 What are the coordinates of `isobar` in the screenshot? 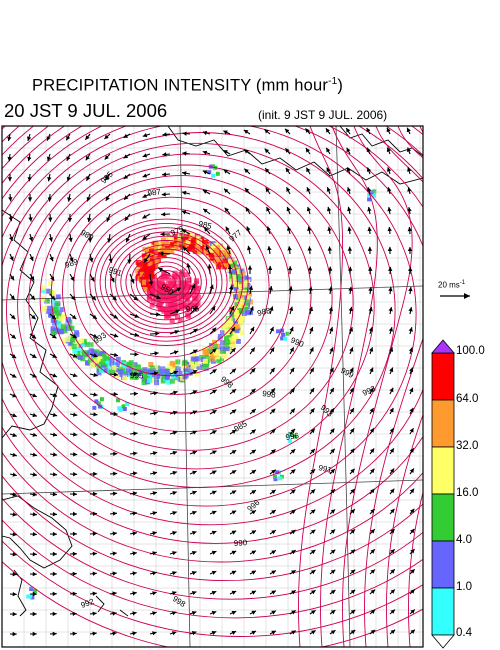 It's located at (166, 282).